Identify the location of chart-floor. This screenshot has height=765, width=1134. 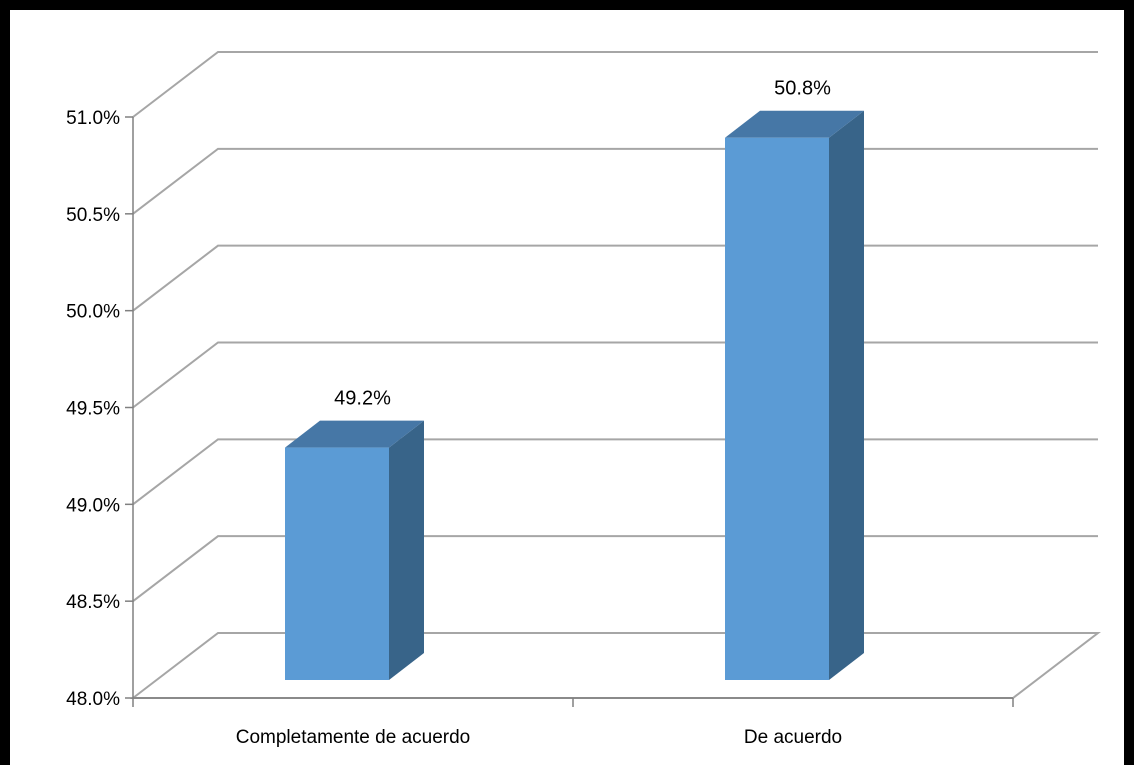
(615, 665).